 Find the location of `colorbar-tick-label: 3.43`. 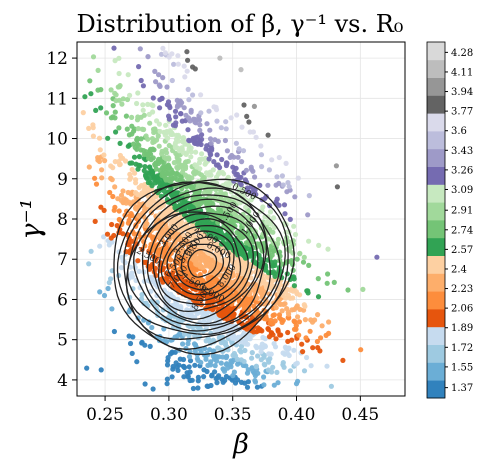

colorbar-tick-label: 3.43 is located at coordinates (462, 151).